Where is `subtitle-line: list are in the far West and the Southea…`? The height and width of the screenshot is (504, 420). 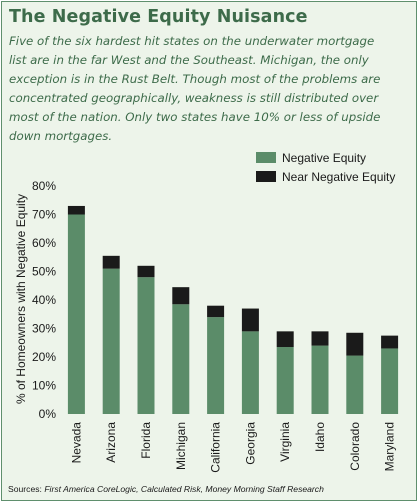 subtitle-line: list are in the far West and the Southea… is located at coordinates (189, 60).